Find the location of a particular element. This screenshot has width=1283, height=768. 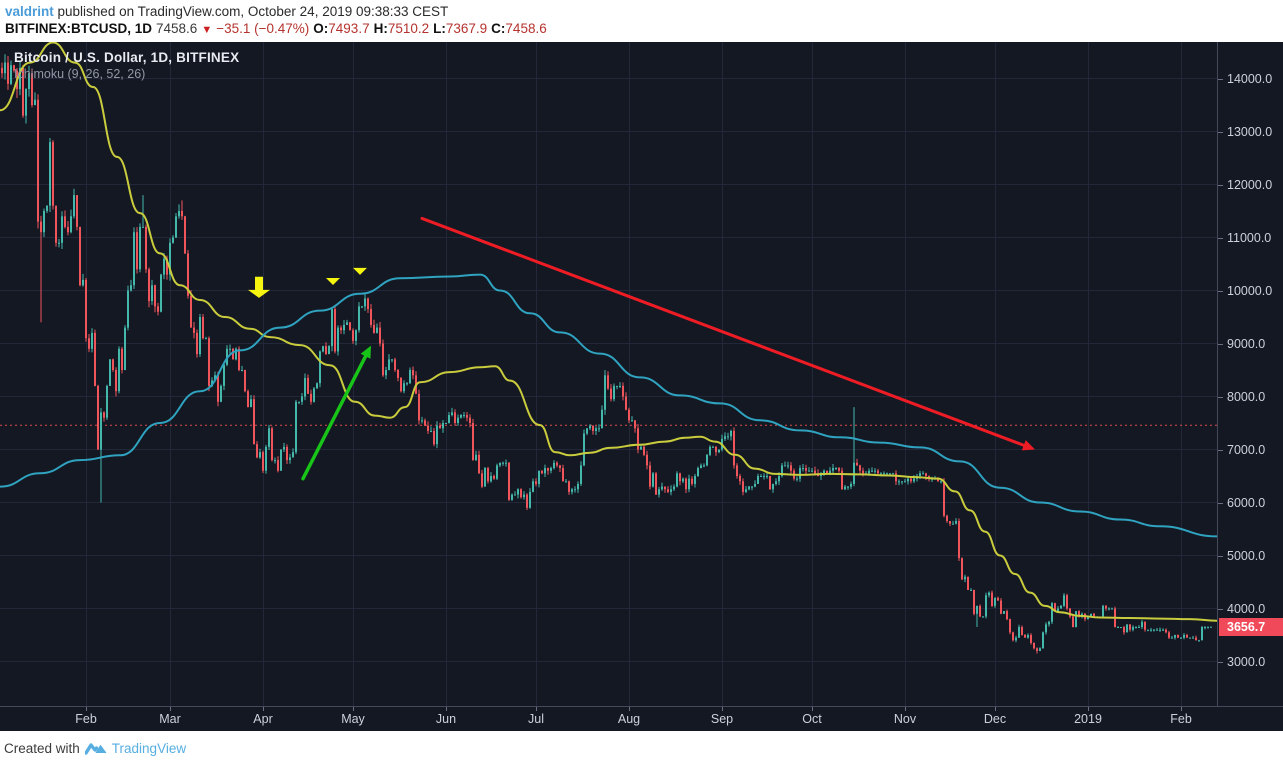

price-axis-label: 3000.0 is located at coordinates (1246, 661).